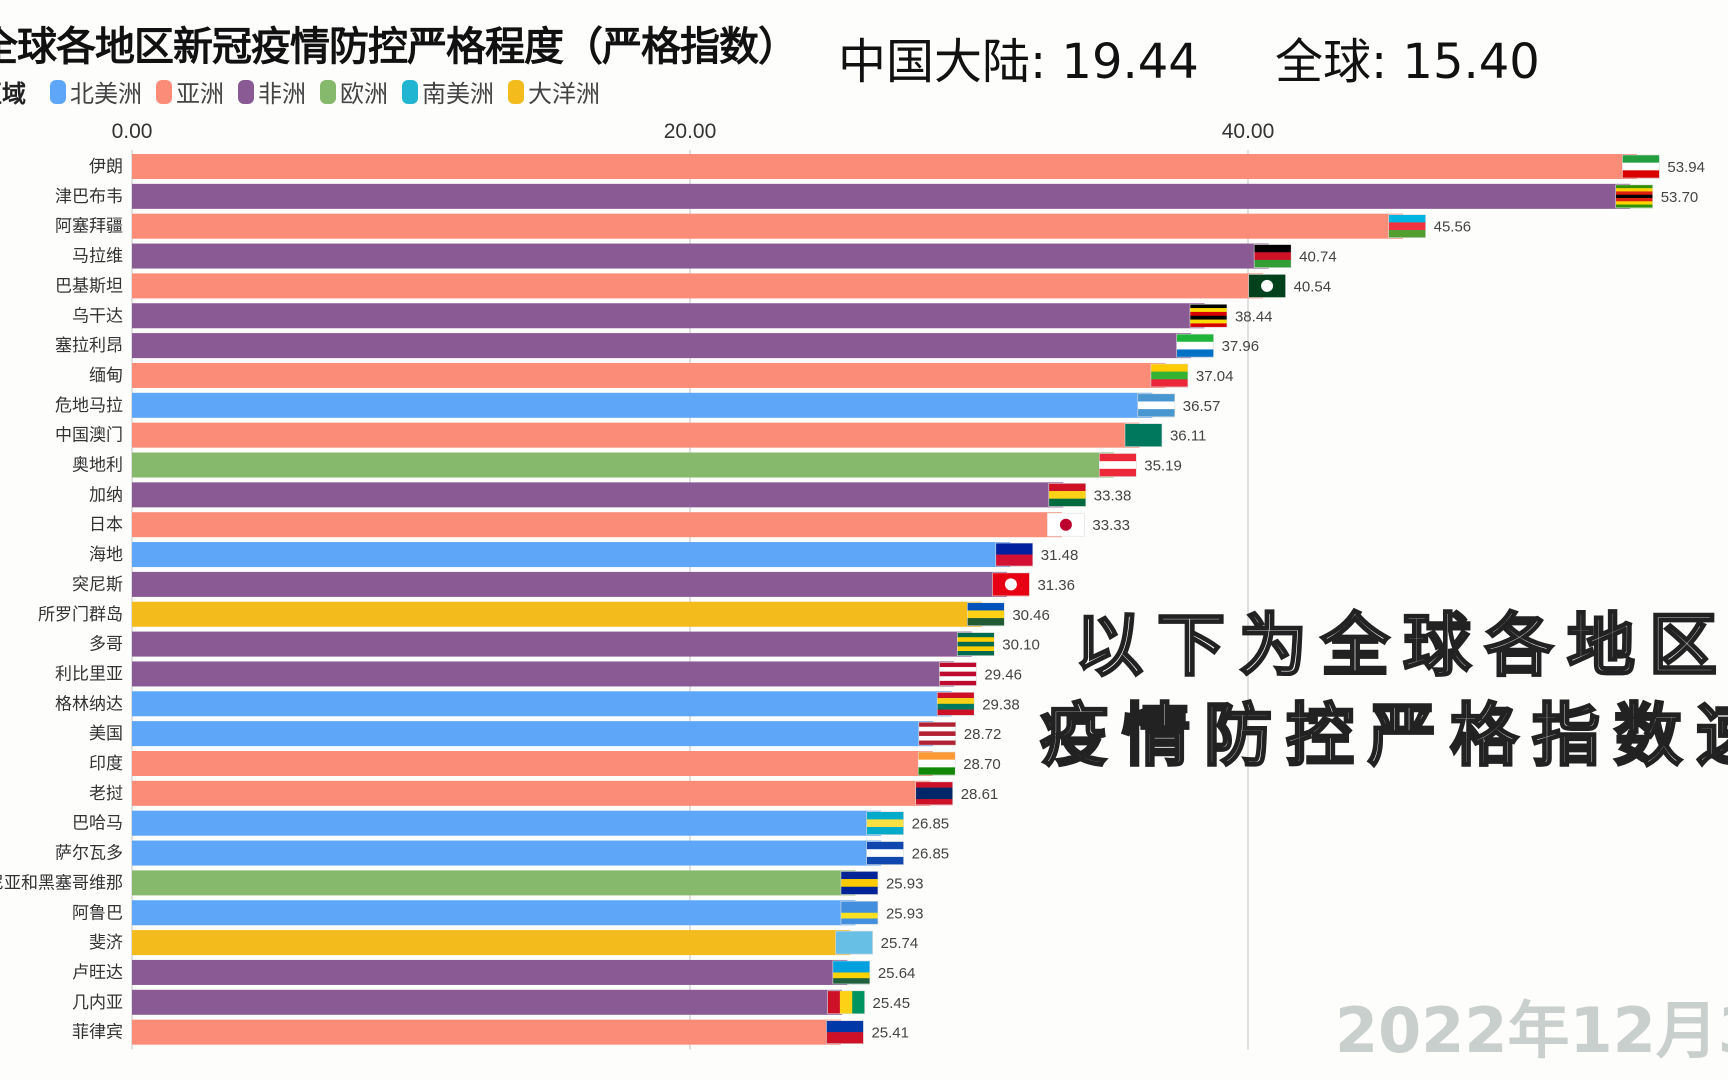 Image resolution: width=1728 pixels, height=1080 pixels. I want to click on flag-emblem, so click(1065, 524).